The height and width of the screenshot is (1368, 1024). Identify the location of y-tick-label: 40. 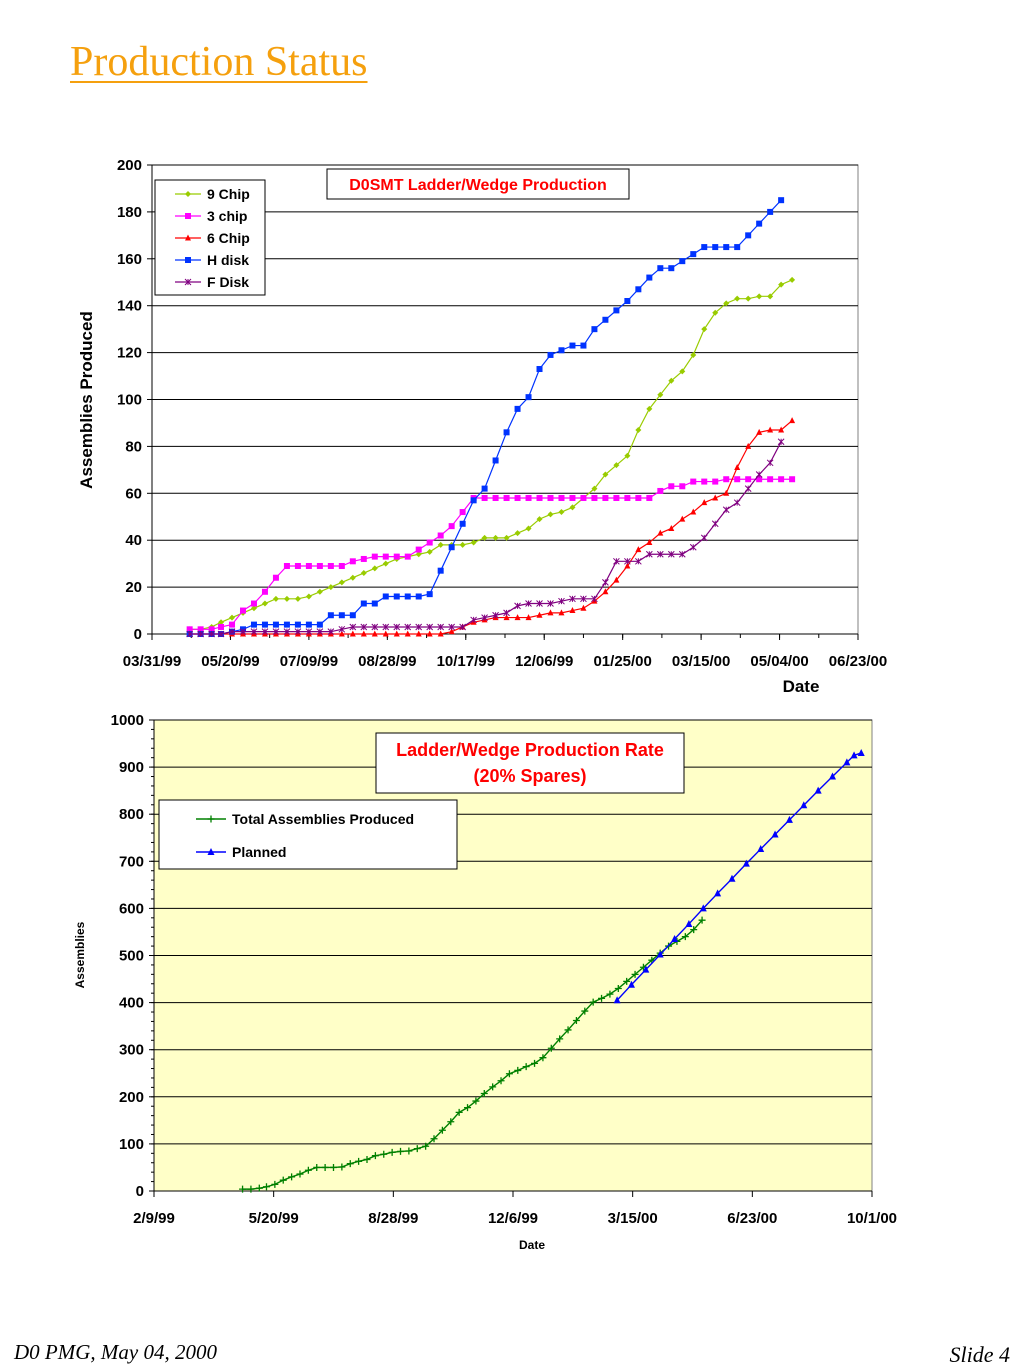
(133, 540).